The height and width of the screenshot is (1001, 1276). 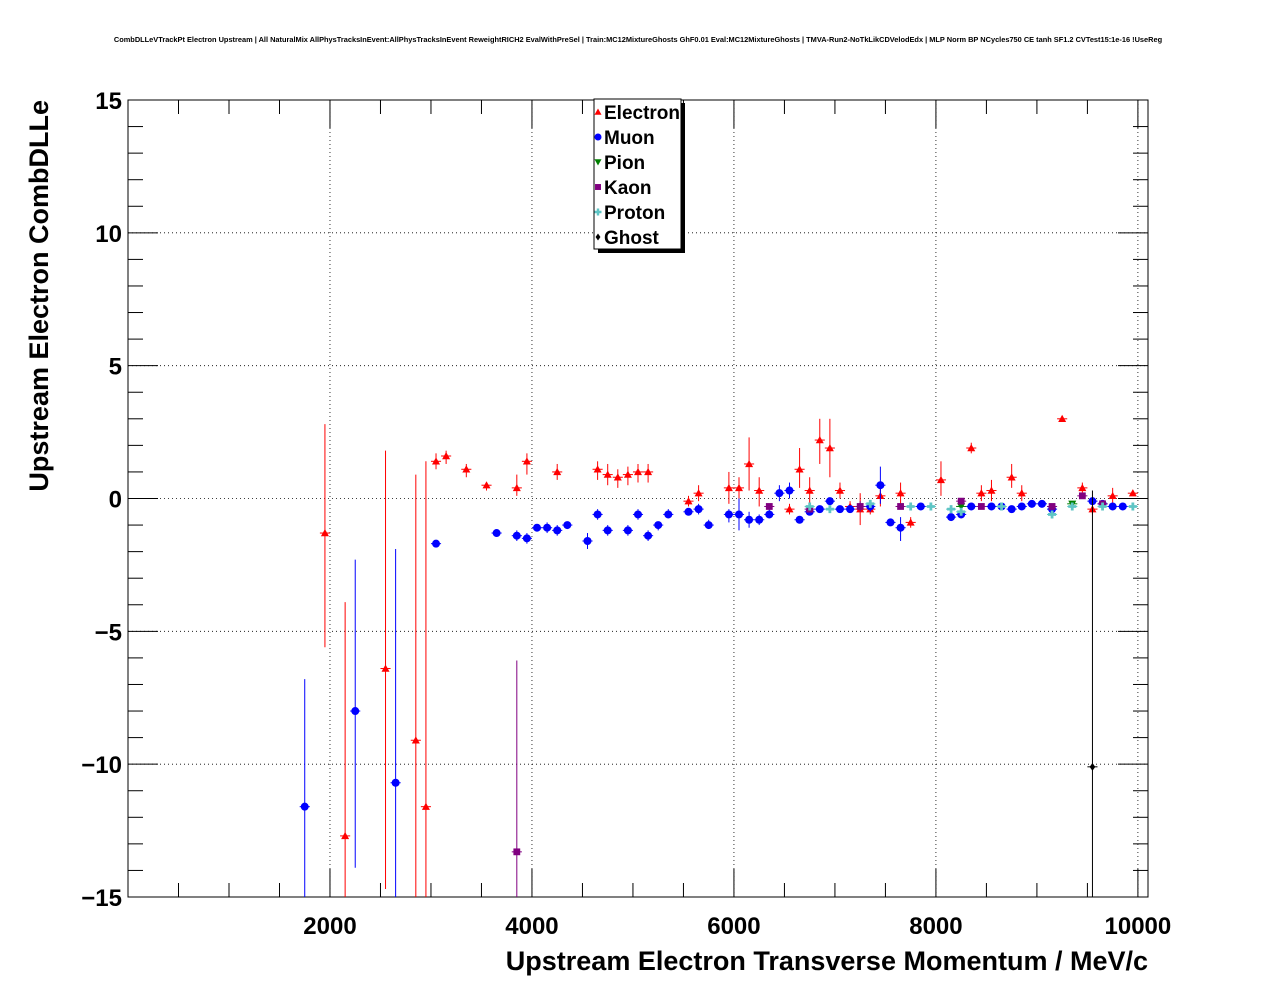 What do you see at coordinates (1138, 926) in the screenshot?
I see `x-tick-label: 10000` at bounding box center [1138, 926].